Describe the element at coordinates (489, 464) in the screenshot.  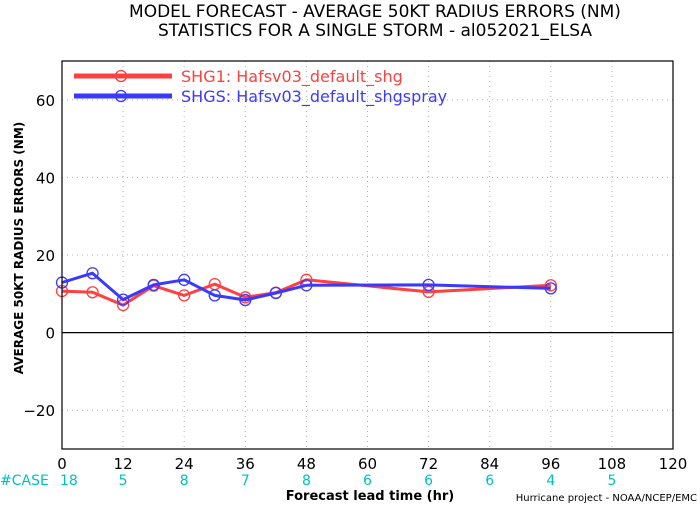
I see `x-tick-label: 84` at that location.